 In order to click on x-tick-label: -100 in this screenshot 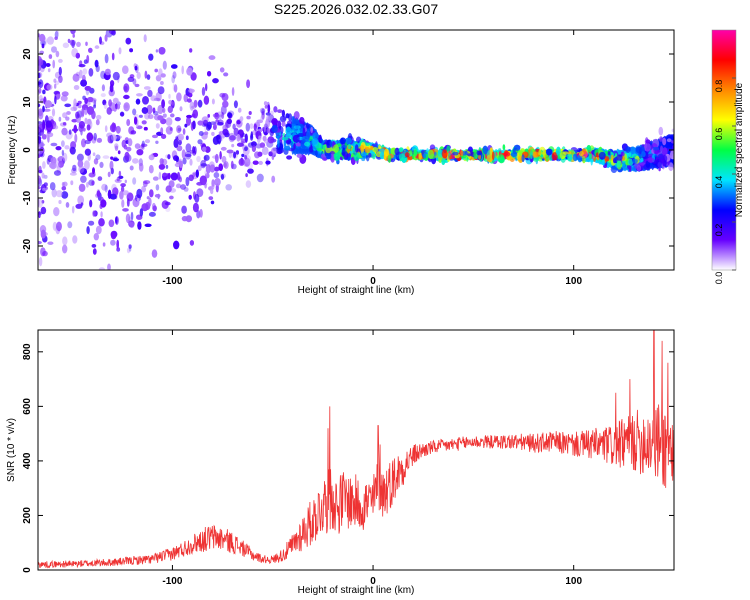, I will do `click(172, 581)`.